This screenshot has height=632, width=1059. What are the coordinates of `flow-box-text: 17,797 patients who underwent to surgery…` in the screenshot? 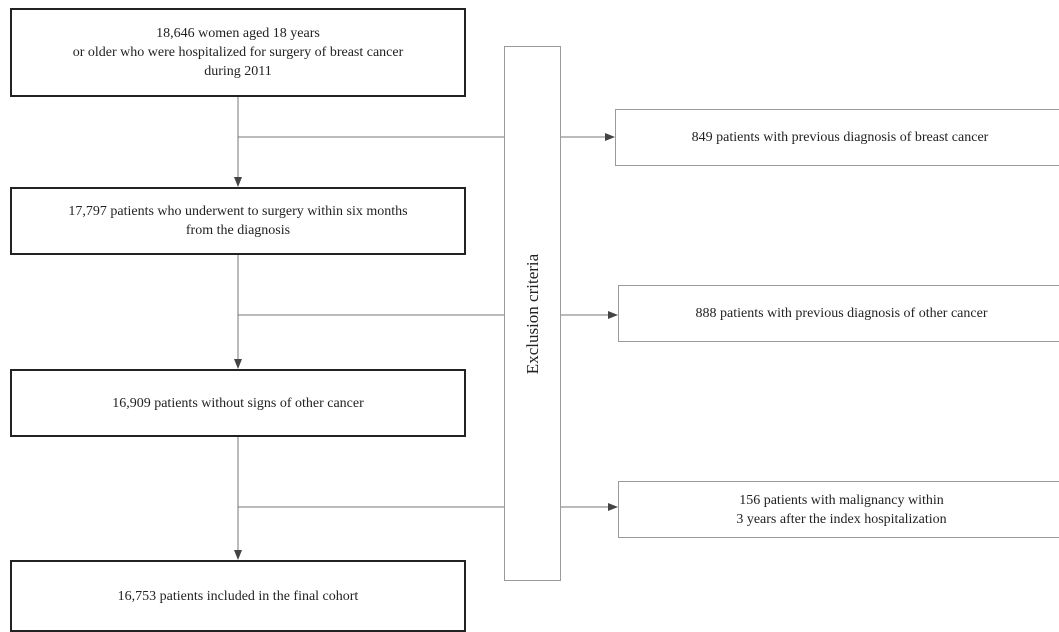 It's located at (238, 221).